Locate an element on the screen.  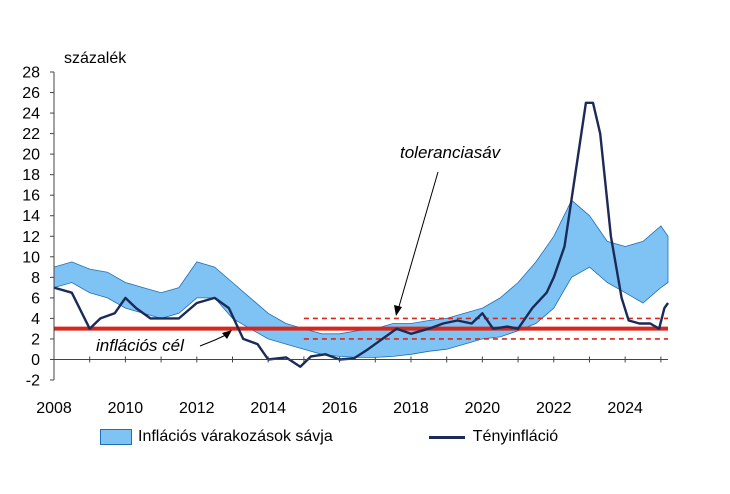
y-tick-label: 28 is located at coordinates (31, 73).